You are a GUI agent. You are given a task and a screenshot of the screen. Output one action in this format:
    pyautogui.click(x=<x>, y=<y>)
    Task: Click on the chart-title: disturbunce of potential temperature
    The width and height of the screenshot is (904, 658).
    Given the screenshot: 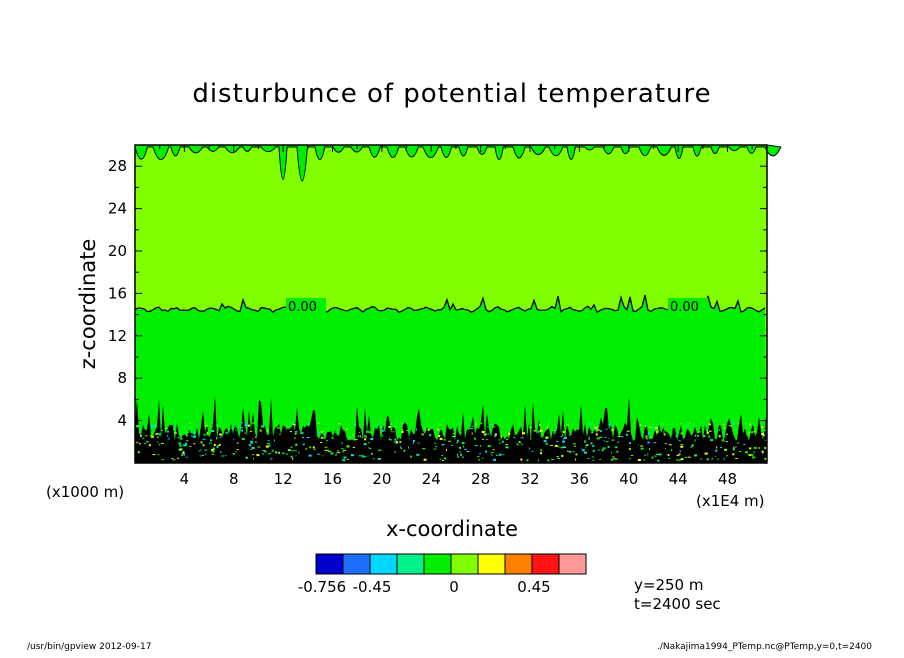 What is the action you would take?
    pyautogui.click(x=451, y=94)
    